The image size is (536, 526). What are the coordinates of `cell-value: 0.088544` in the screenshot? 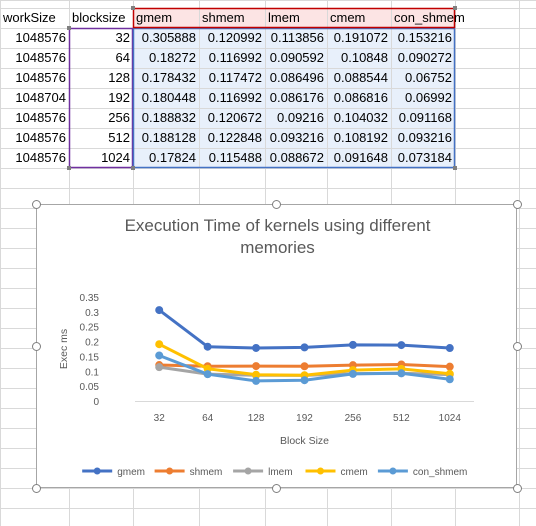 It's located at (357, 78).